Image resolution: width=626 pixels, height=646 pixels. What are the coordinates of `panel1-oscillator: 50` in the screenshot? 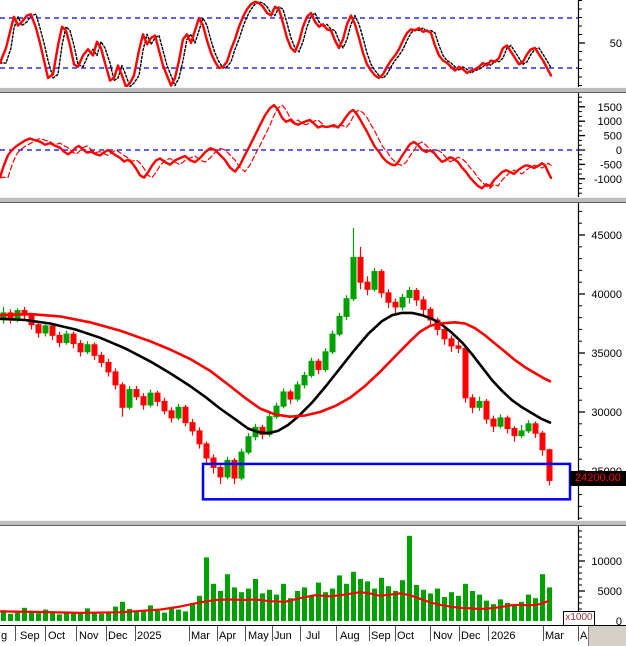 It's located at (313, 43).